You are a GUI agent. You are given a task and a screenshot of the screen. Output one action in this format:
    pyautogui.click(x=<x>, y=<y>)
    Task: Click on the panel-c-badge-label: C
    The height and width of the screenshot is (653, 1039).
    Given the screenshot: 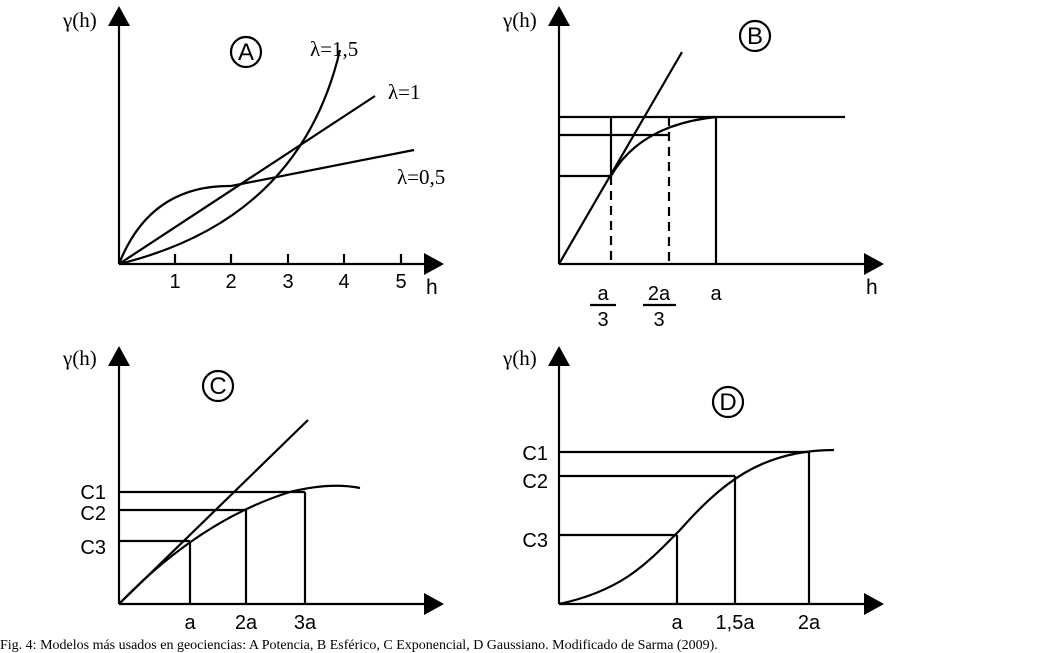 What is the action you would take?
    pyautogui.click(x=217, y=386)
    